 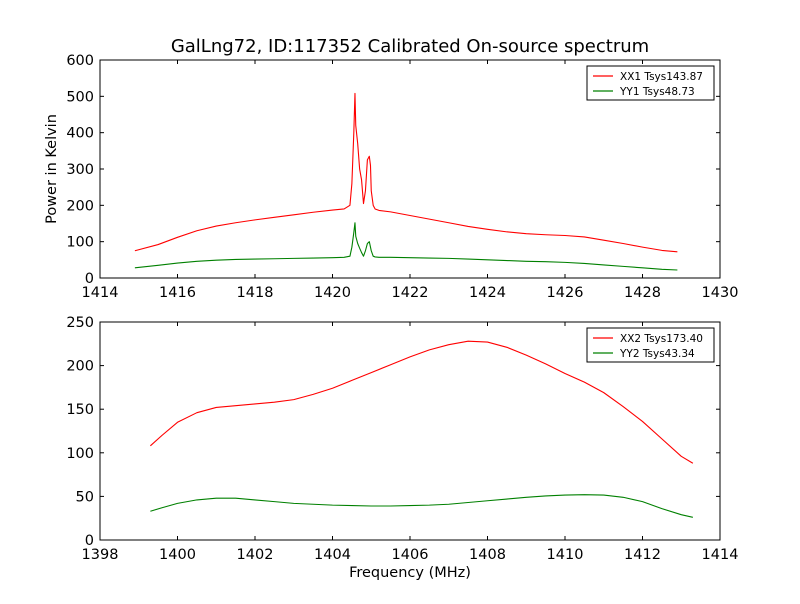 I want to click on top-legend: XX1 Tsys143.87 YY1 Tsys48.73, so click(x=650, y=83).